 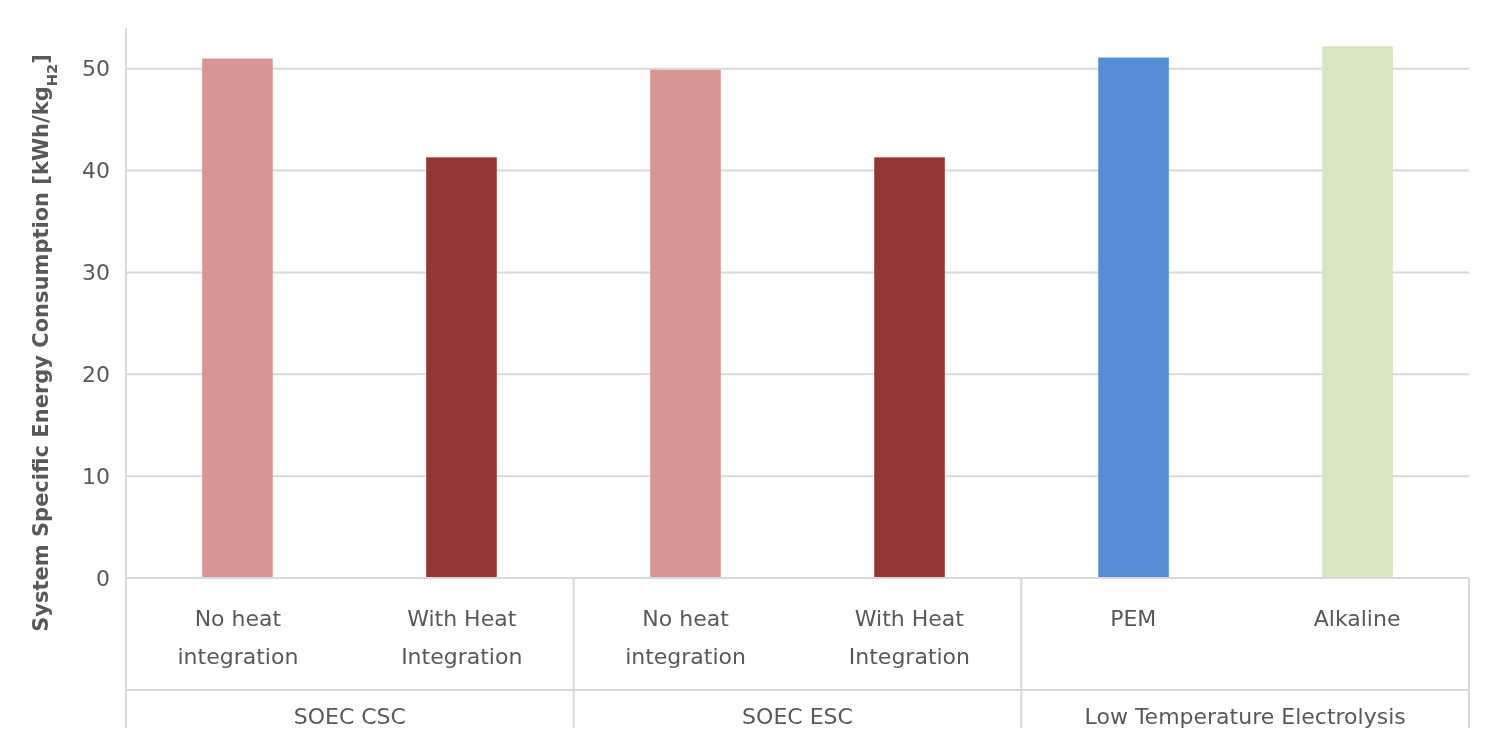 What do you see at coordinates (797, 716) in the screenshot?
I see `text: SOEC ESC` at bounding box center [797, 716].